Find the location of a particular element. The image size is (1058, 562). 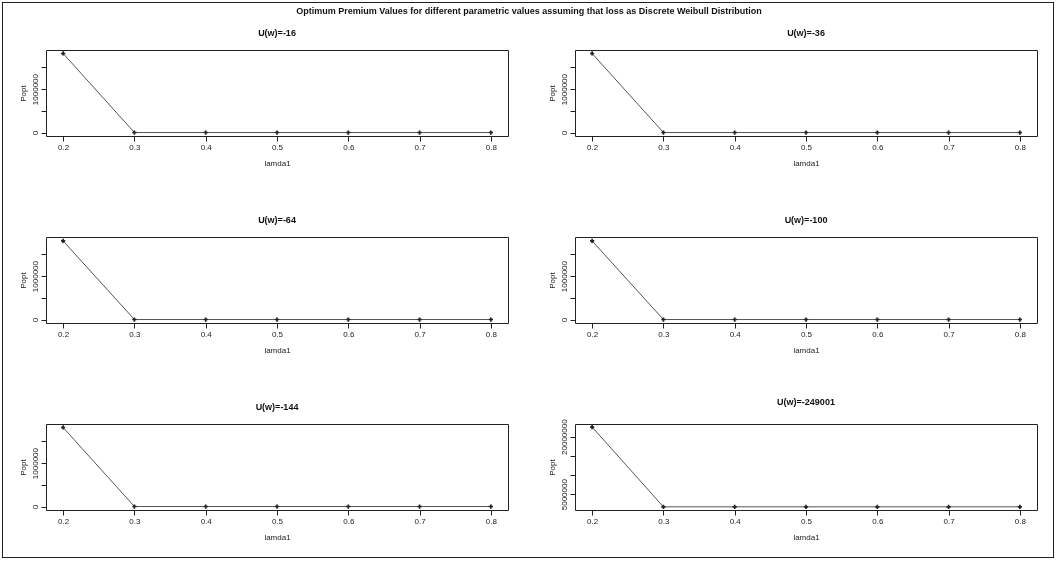

chart-title: U(w)=-36 is located at coordinates (806, 33).